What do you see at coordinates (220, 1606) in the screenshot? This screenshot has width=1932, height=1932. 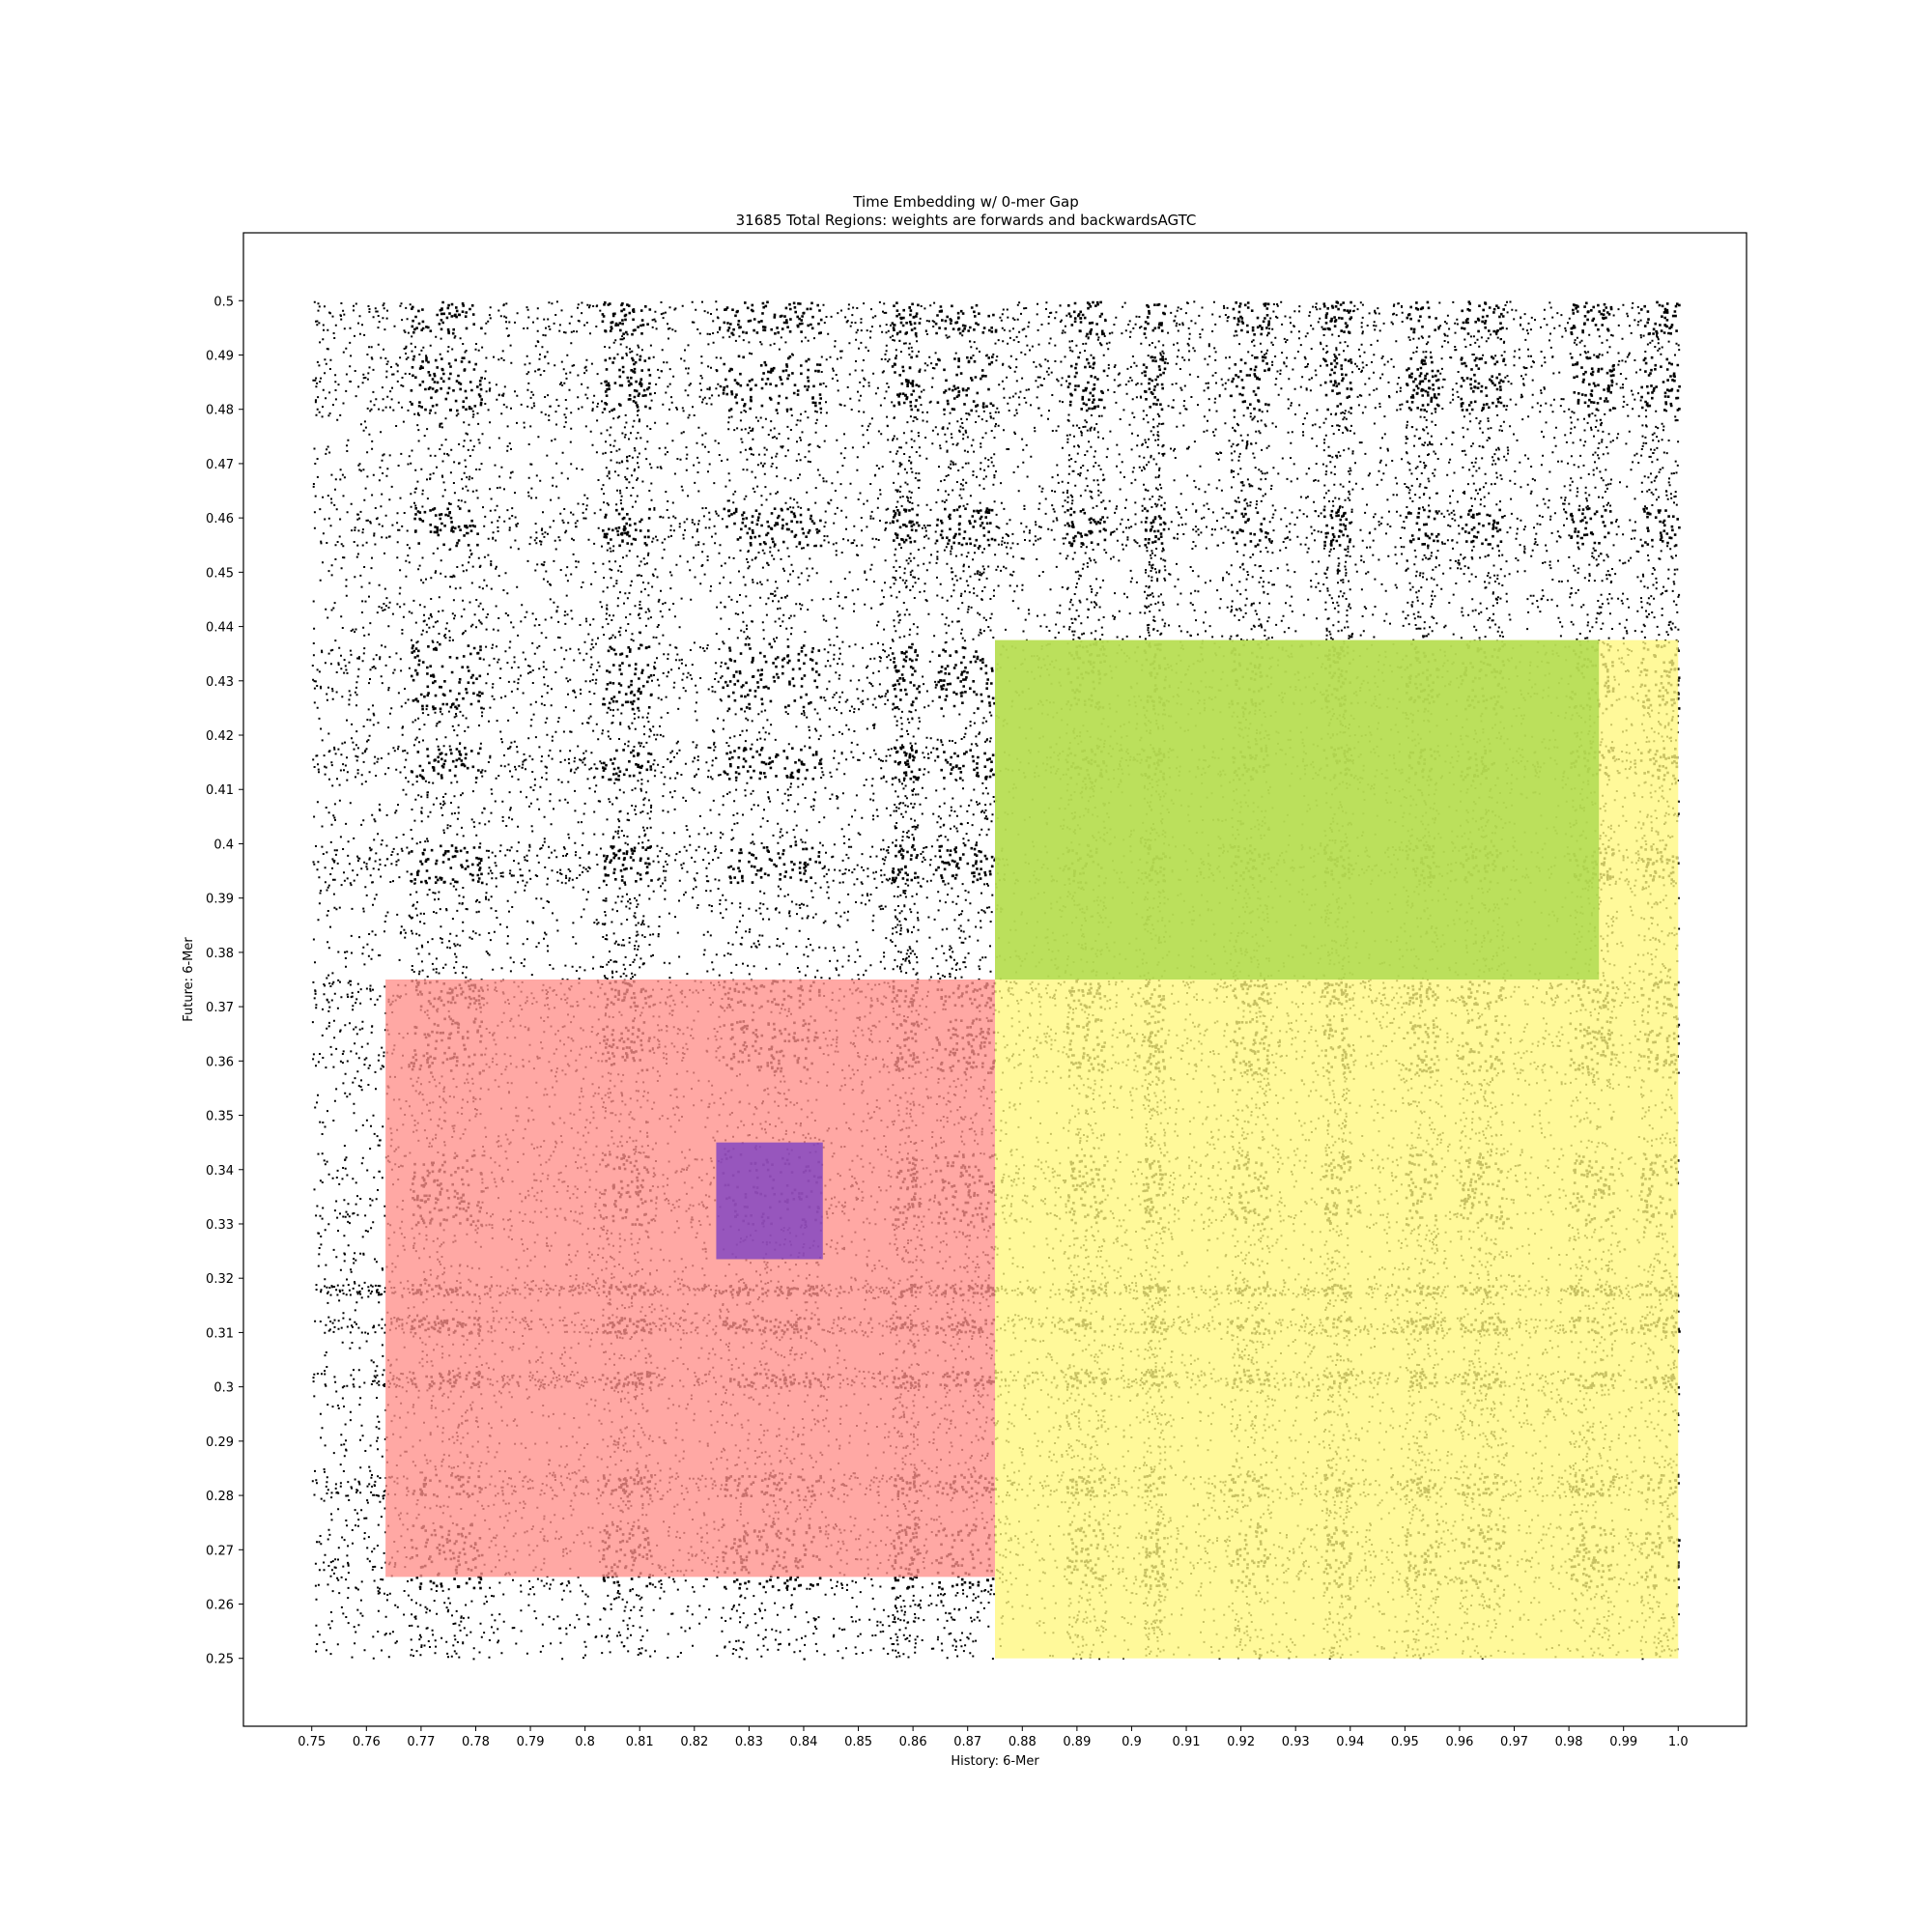 I see `y-tick-label: 0.26` at bounding box center [220, 1606].